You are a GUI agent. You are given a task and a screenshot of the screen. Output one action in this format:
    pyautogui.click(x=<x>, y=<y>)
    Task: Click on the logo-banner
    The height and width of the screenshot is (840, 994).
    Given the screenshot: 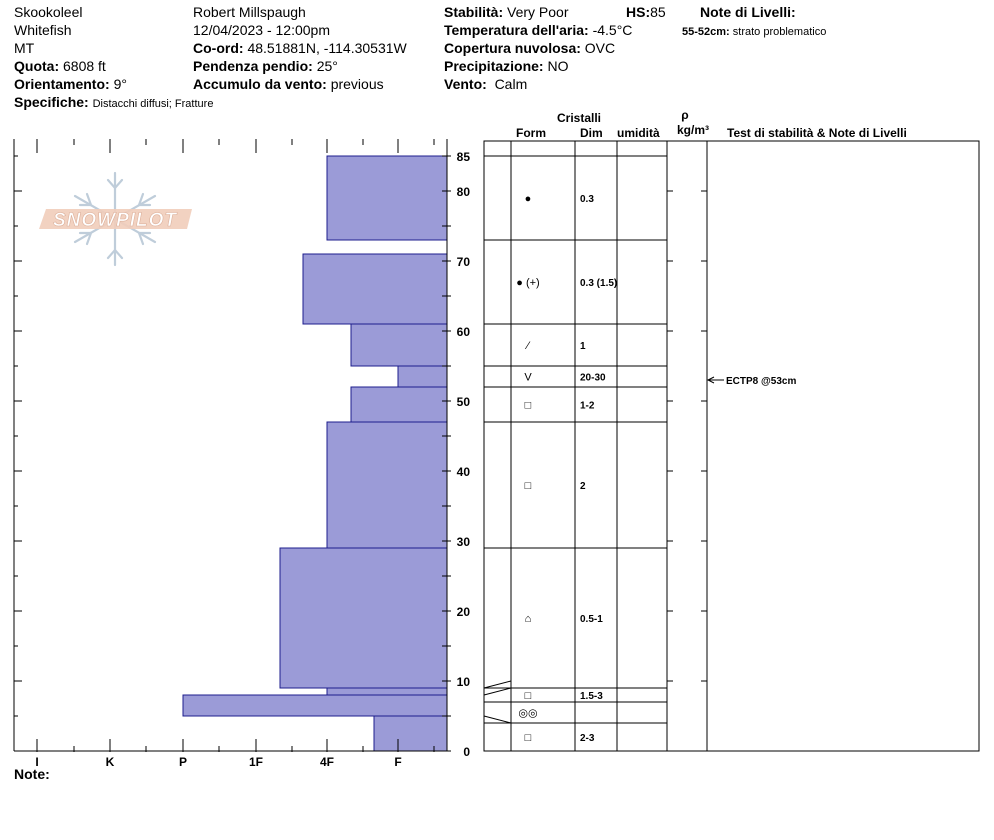 What is the action you would take?
    pyautogui.click(x=115, y=219)
    